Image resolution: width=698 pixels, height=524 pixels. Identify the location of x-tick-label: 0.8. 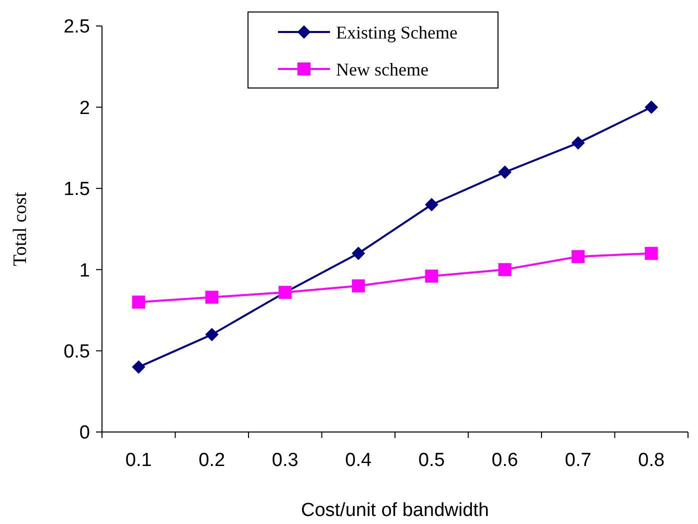
(651, 460).